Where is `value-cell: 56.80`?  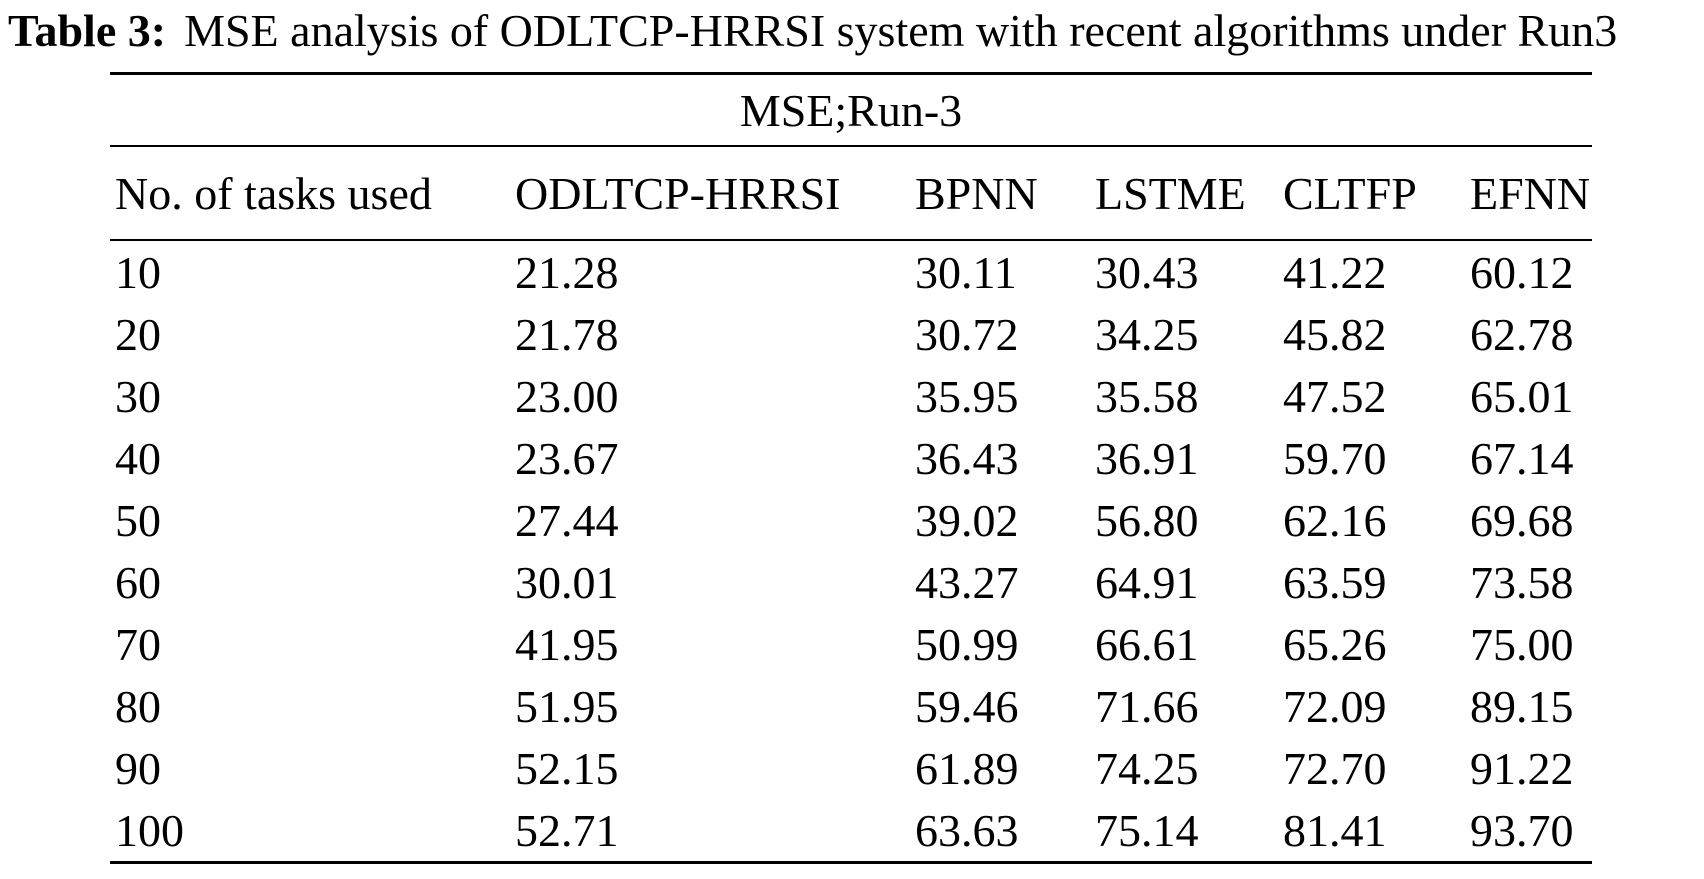 value-cell: 56.80 is located at coordinates (1147, 520).